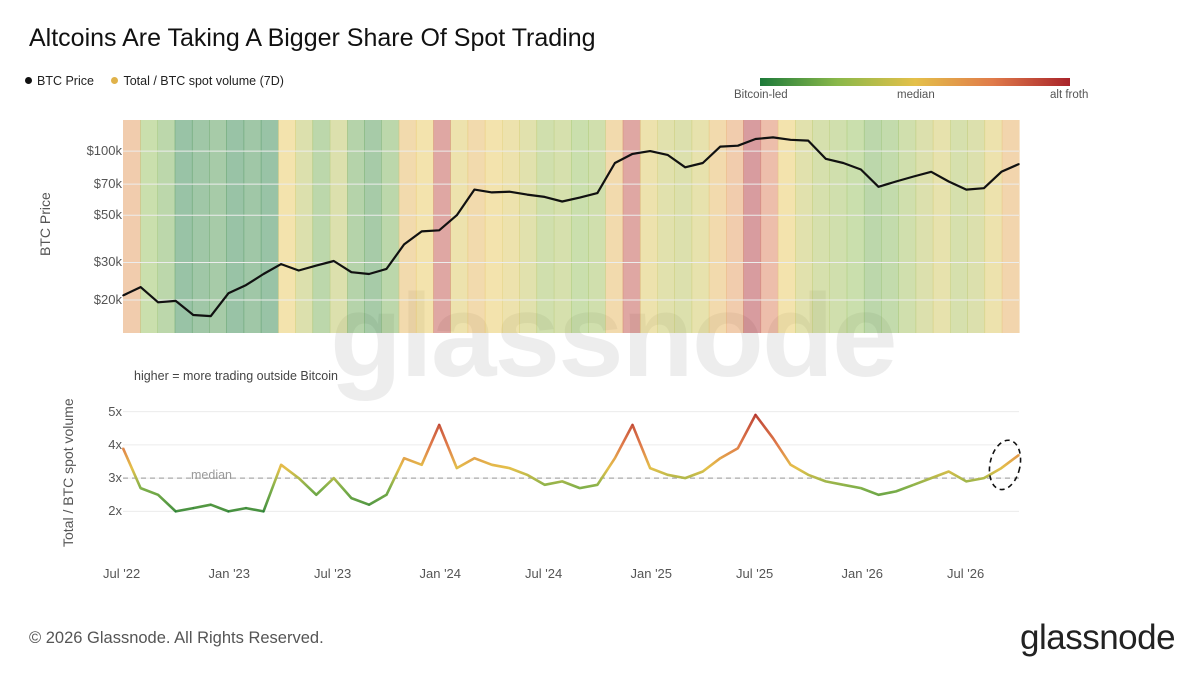 The width and height of the screenshot is (1200, 675). I want to click on x-tick-label: Jul '25, so click(755, 573).